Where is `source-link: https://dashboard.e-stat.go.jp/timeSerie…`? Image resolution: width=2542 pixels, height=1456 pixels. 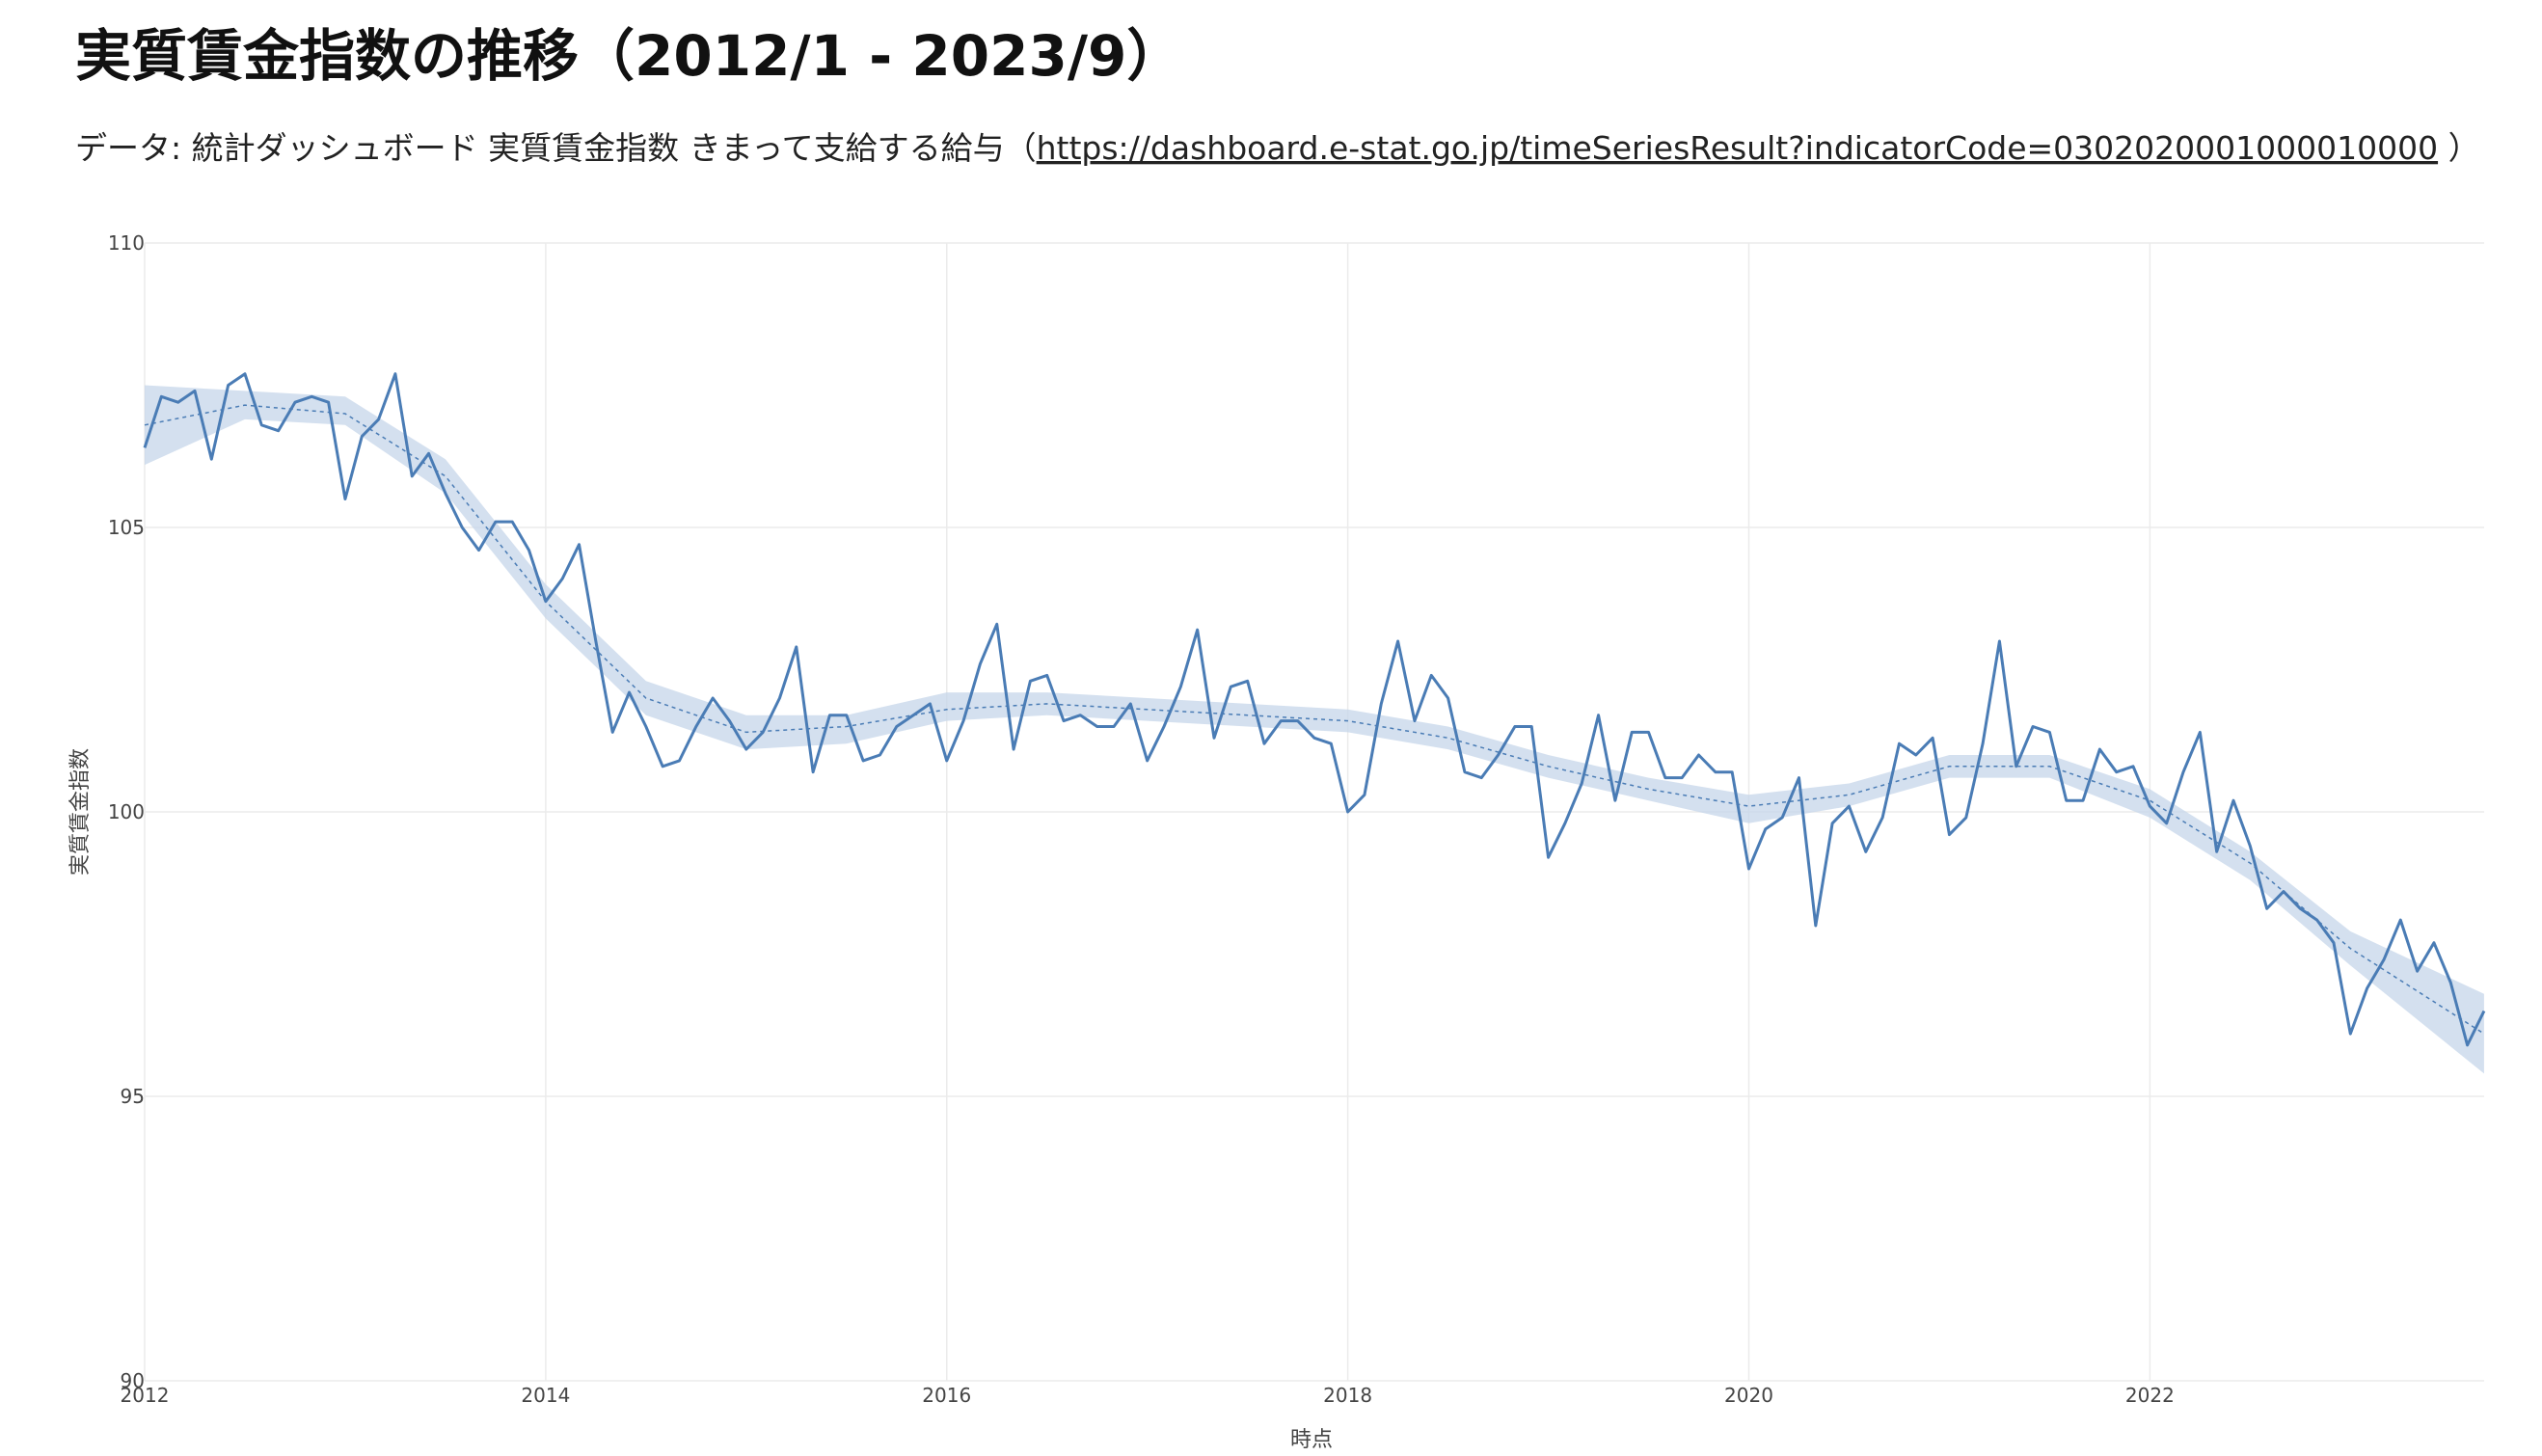 source-link: https://dashboard.e-stat.go.jp/timeSerie… is located at coordinates (1737, 148).